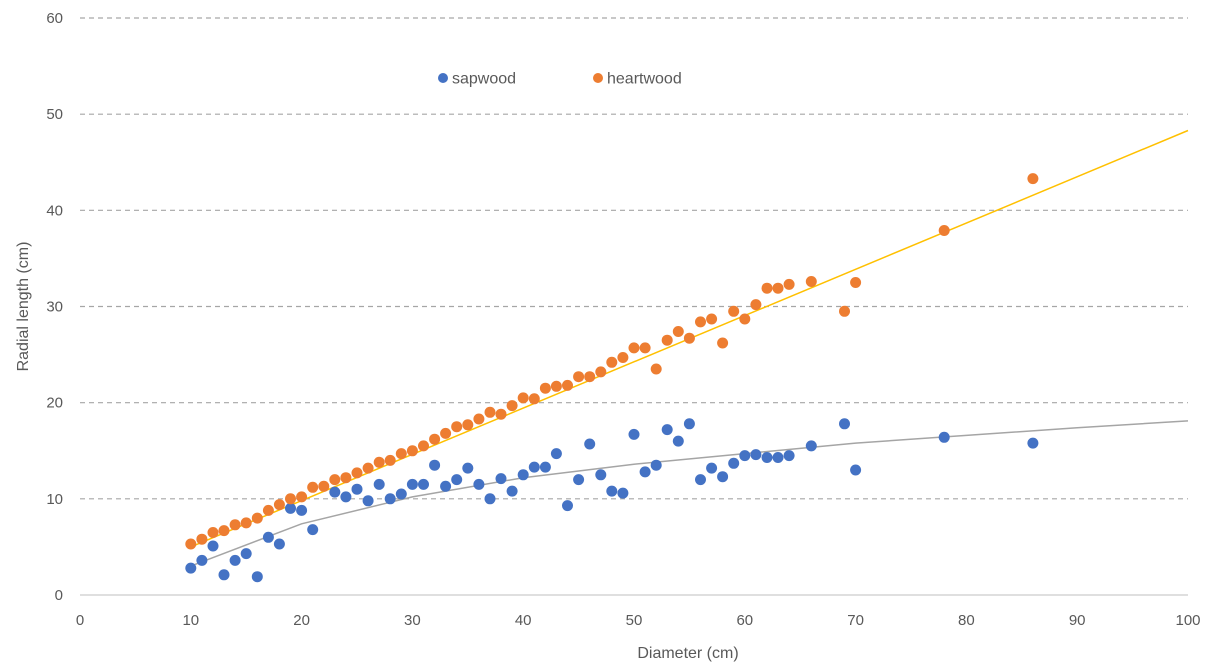  What do you see at coordinates (484, 79) in the screenshot?
I see `legend-label: sapwood` at bounding box center [484, 79].